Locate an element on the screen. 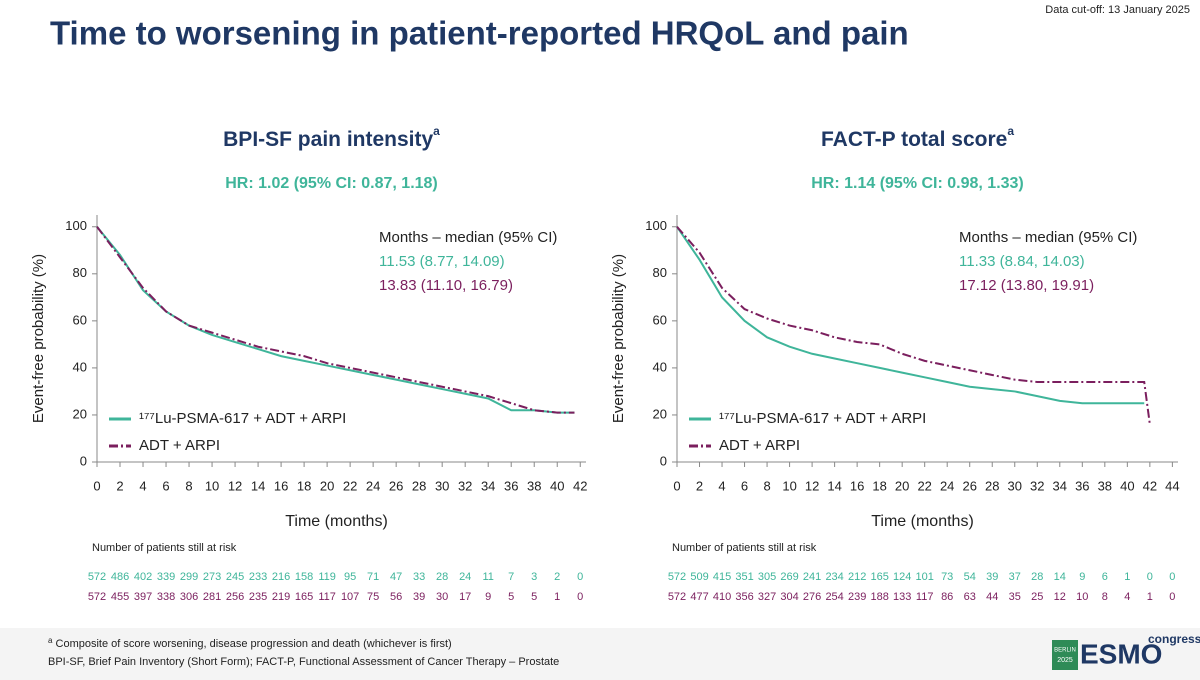 Image resolution: width=1200 pixels, height=680 pixels. risk-count: 39 is located at coordinates (419, 597).